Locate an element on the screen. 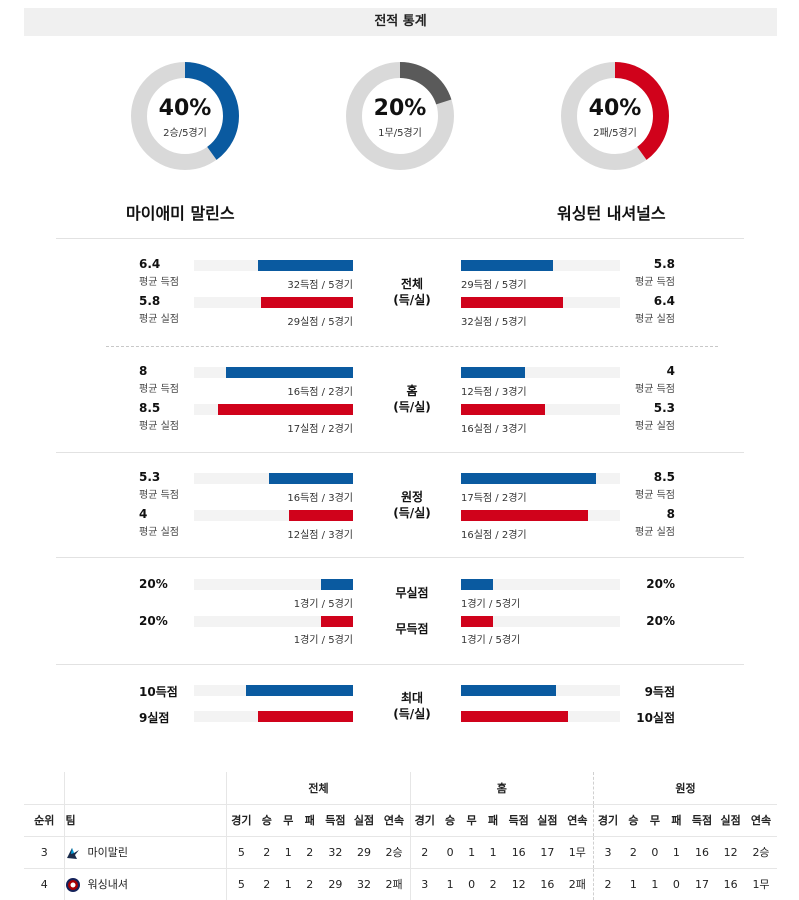 Image resolution: width=799 pixels, height=900 pixels. stat-cell: 12 is located at coordinates (731, 852).